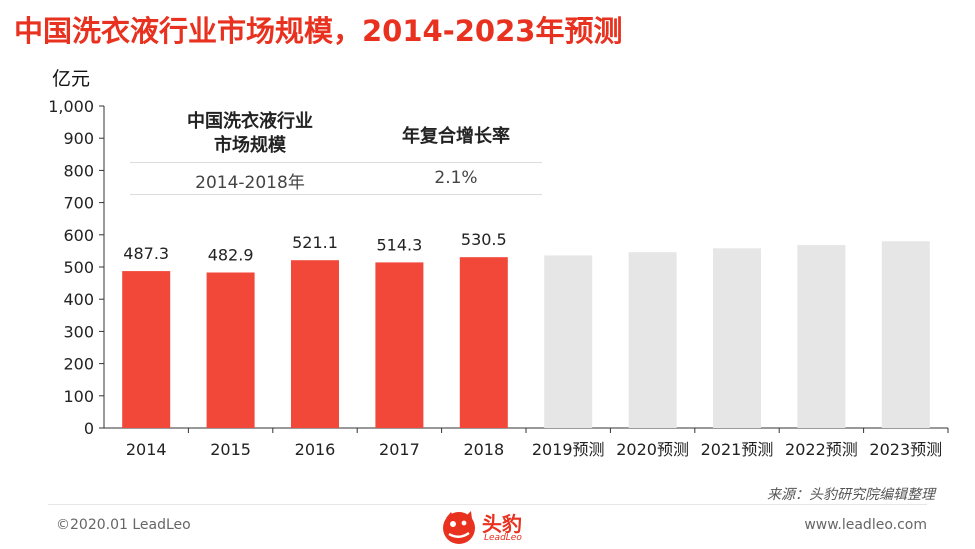 This screenshot has height=549, width=975. What do you see at coordinates (230, 449) in the screenshot?
I see `x-tick-label: 2015` at bounding box center [230, 449].